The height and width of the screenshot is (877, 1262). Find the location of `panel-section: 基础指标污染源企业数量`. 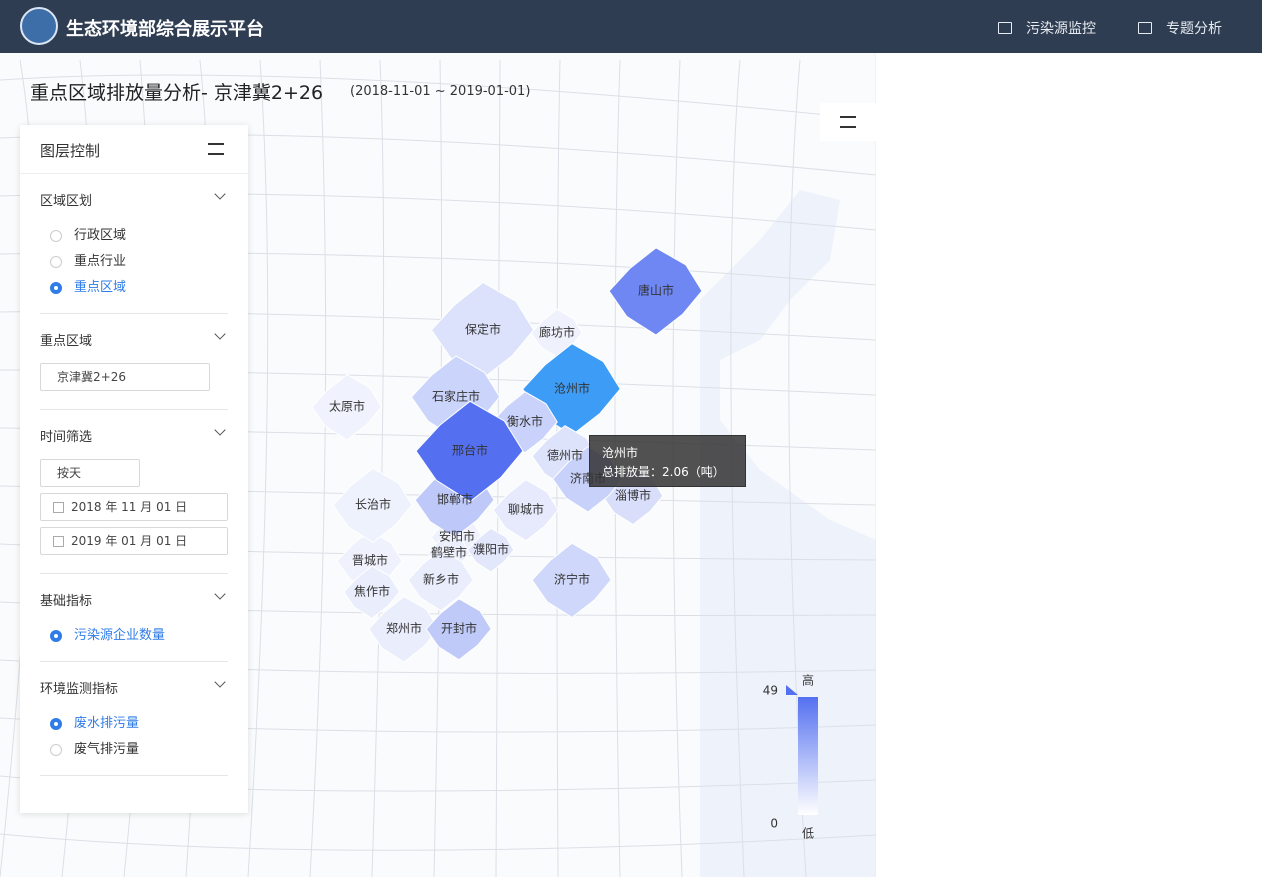

panel-section: 基础指标污染源企业数量 is located at coordinates (134, 618).